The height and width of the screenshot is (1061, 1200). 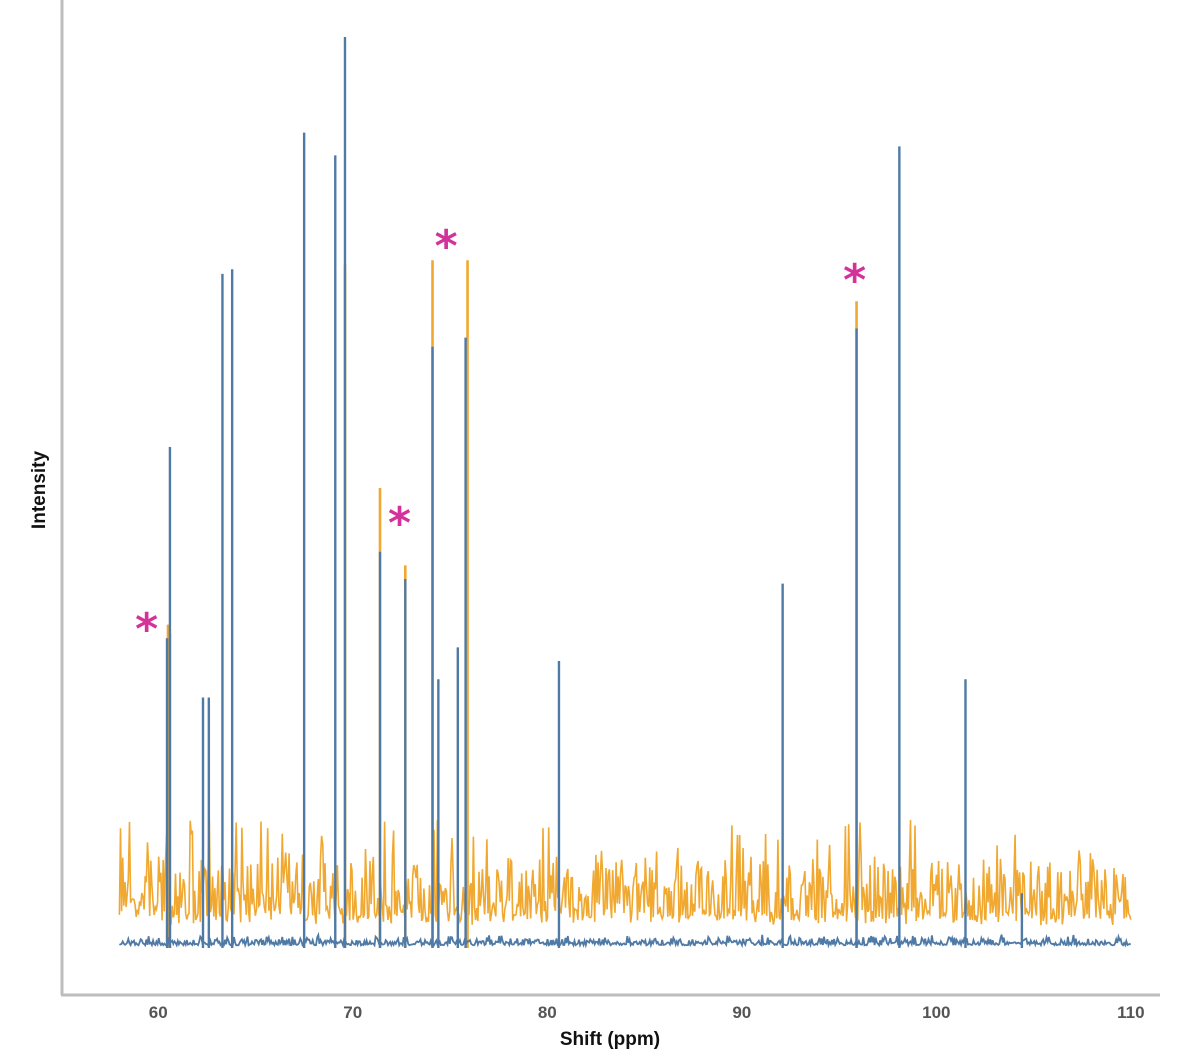 What do you see at coordinates (610, 1039) in the screenshot?
I see `x-axis-title: Shift (ppm)` at bounding box center [610, 1039].